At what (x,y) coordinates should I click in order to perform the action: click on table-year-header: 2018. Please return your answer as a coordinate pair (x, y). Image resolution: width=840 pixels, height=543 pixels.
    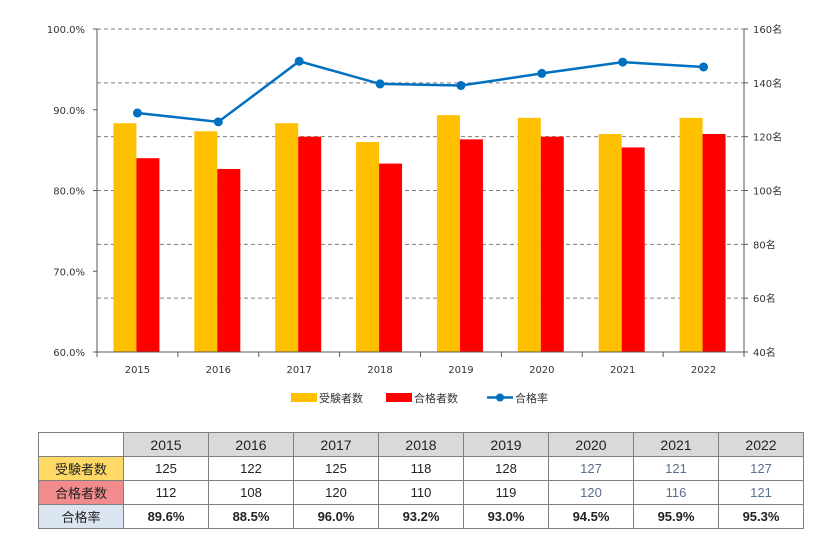
    Looking at the image, I should click on (421, 444).